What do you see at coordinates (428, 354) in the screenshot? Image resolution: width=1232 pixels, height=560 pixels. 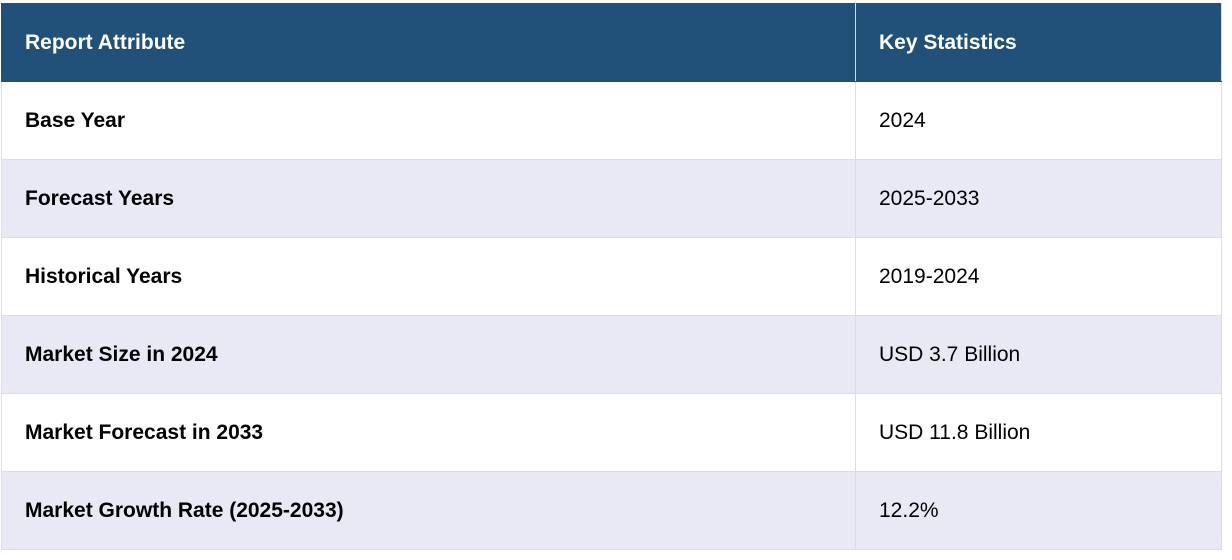 I see `attribute-cell: Market Size in 2024` at bounding box center [428, 354].